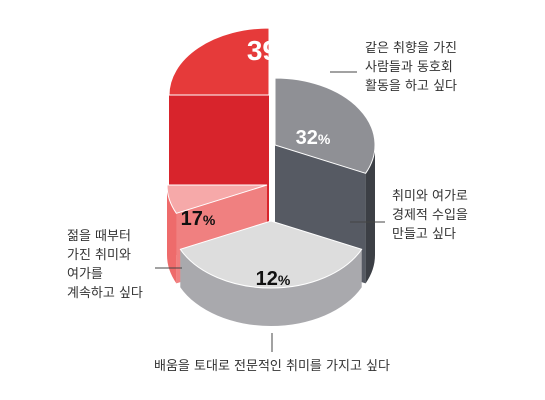 The height and width of the screenshot is (400, 545). What do you see at coordinates (270, 50) in the screenshot?
I see `slice-value-label: 39%` at bounding box center [270, 50].